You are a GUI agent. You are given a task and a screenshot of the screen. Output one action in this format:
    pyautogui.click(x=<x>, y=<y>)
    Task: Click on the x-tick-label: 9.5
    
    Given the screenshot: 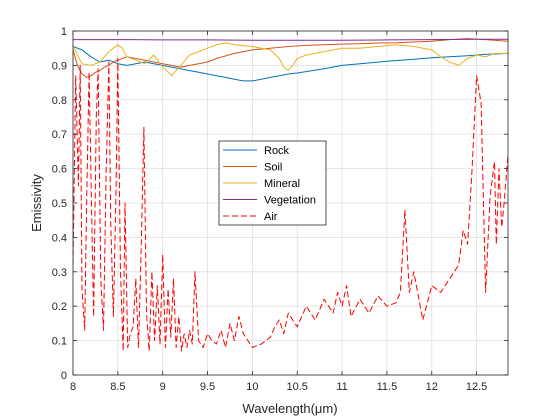 What is the action you would take?
    pyautogui.click(x=207, y=387)
    